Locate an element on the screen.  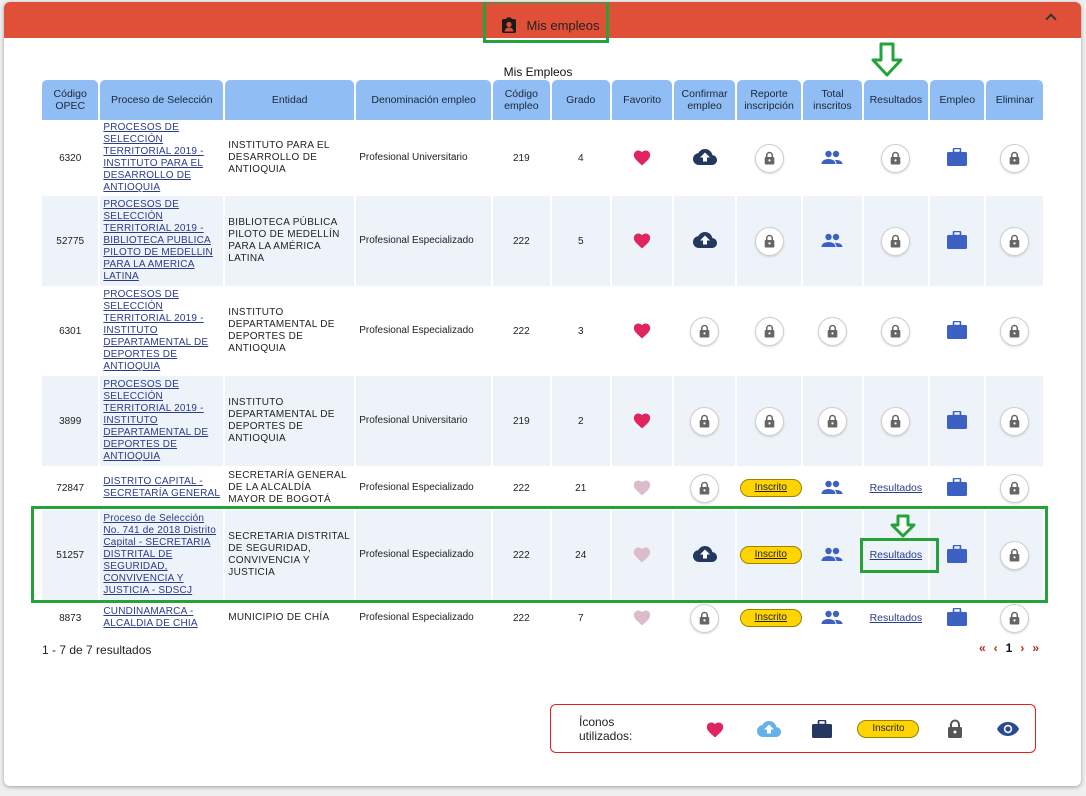
col-codigo-empleo: Código empleo is located at coordinates (521, 100).